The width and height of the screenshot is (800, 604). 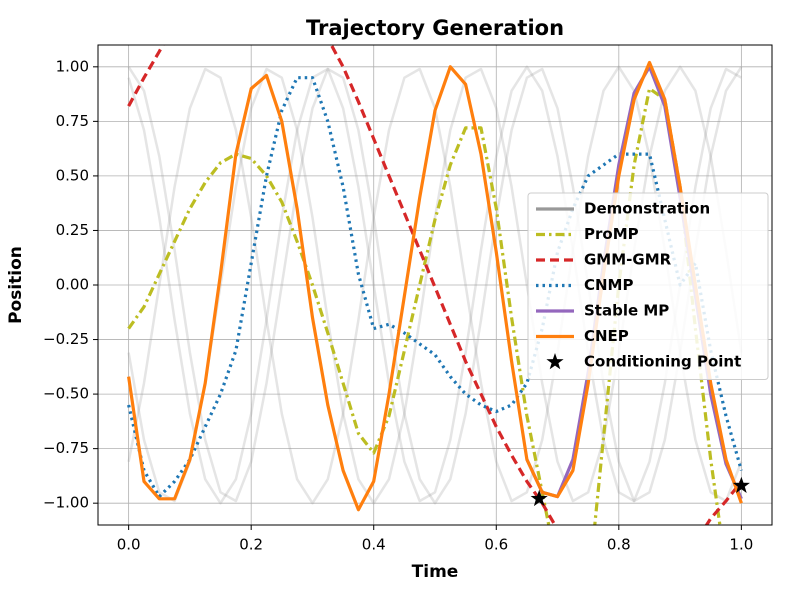 I want to click on legend-label: Conditioning Point, so click(x=662, y=362).